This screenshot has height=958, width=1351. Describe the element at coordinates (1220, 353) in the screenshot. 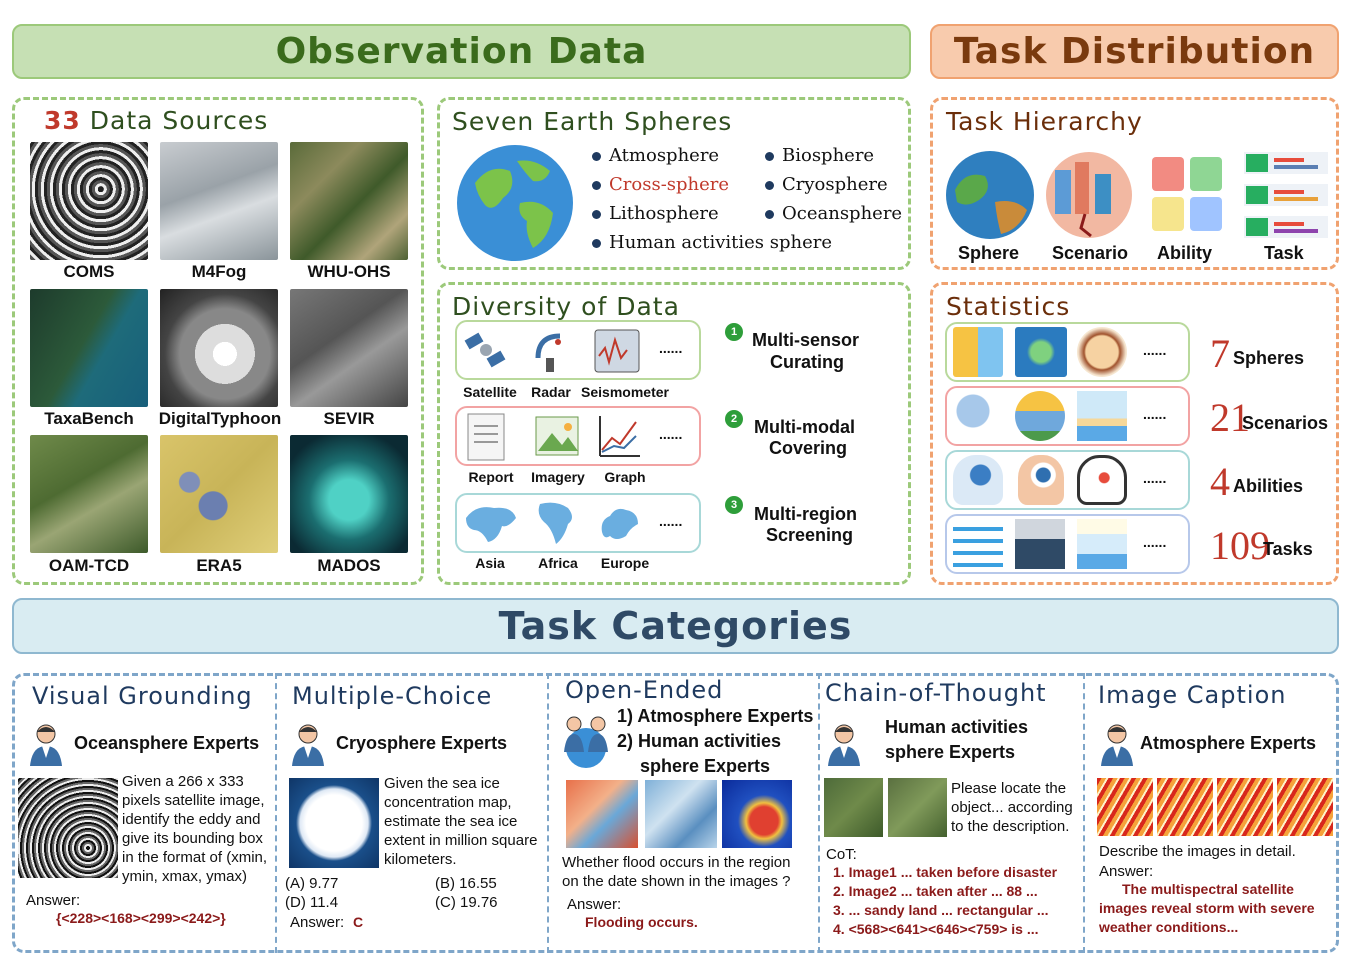

I see `stat-num-spheres: 7` at that location.